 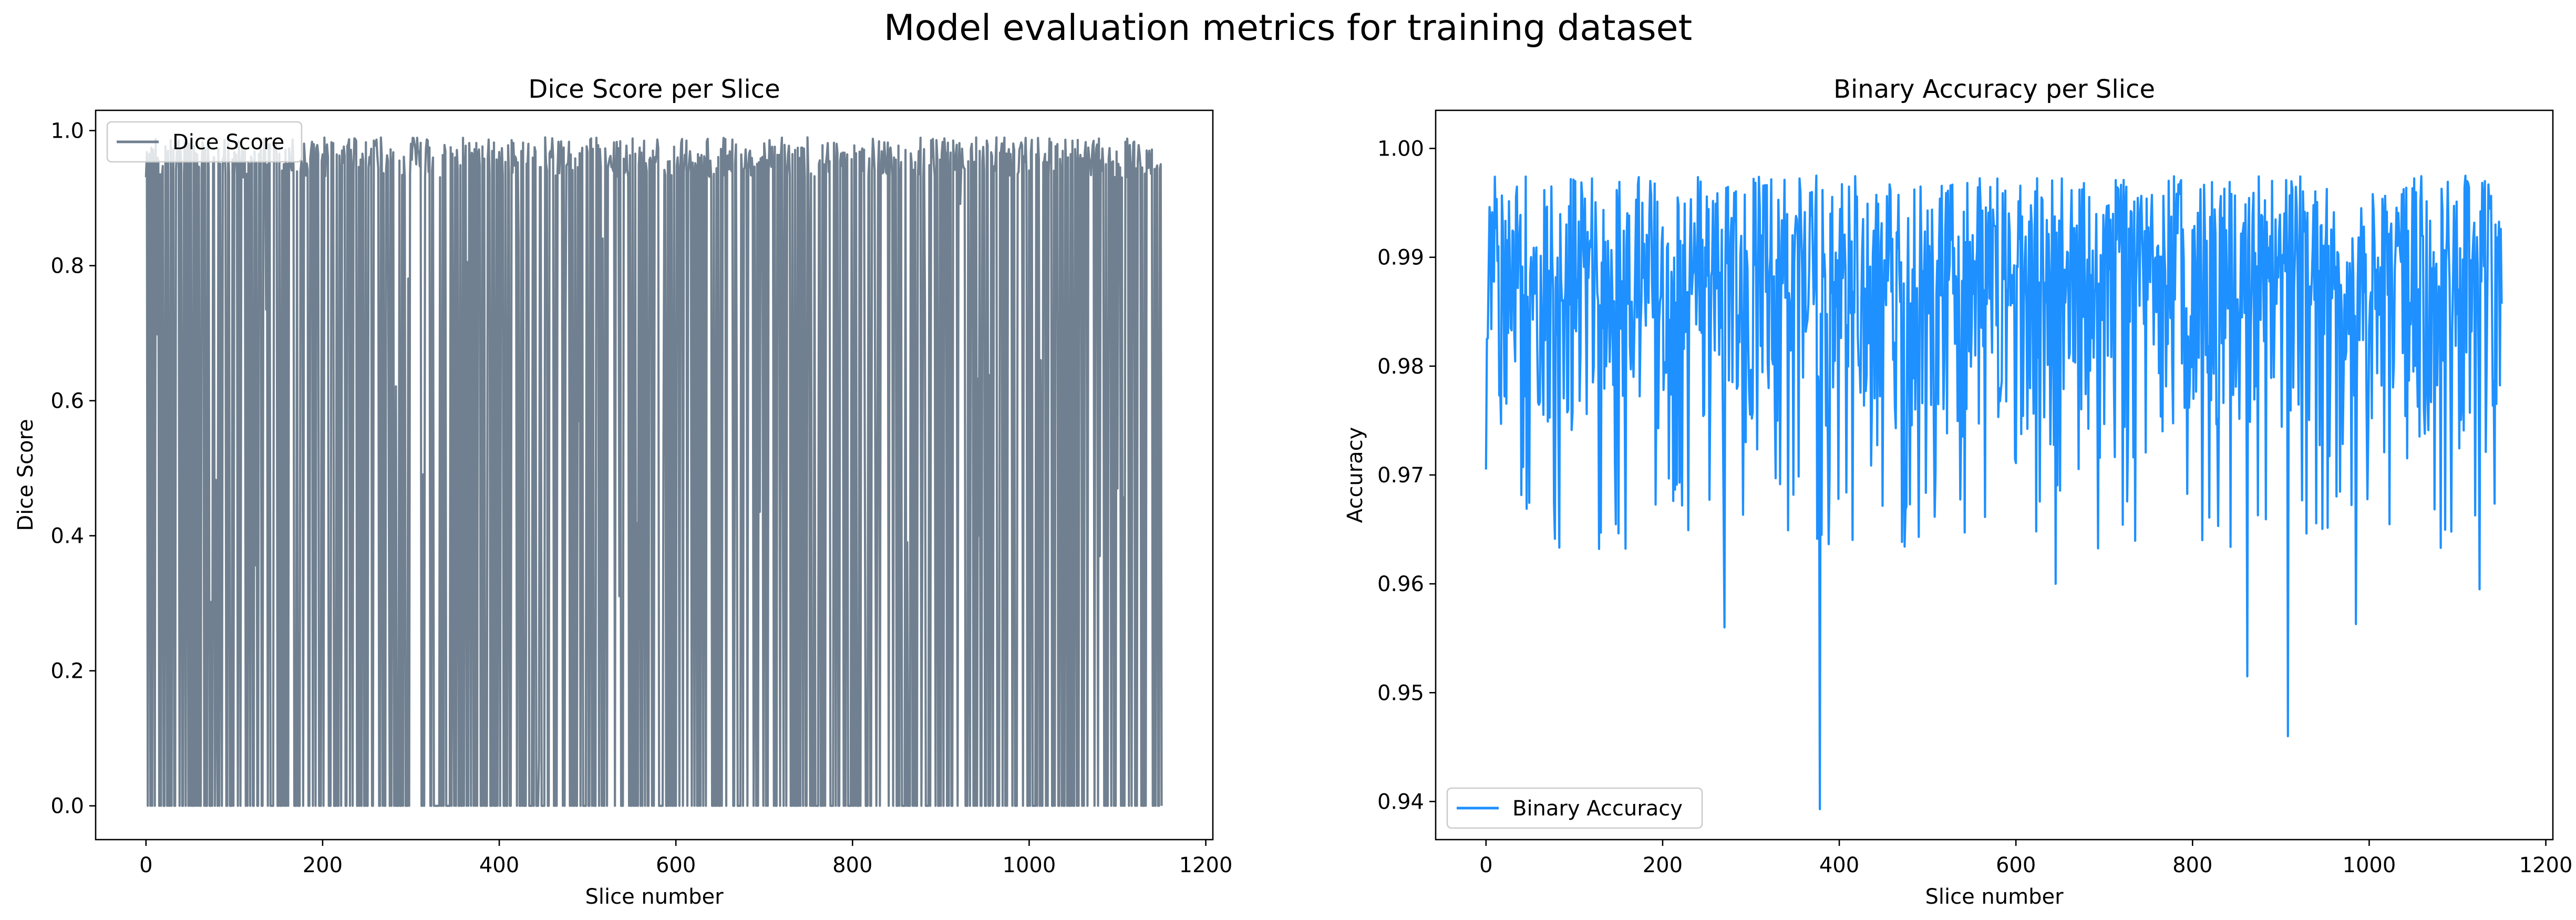 What do you see at coordinates (1400, 693) in the screenshot?
I see `y-tick-label: 0.95` at bounding box center [1400, 693].